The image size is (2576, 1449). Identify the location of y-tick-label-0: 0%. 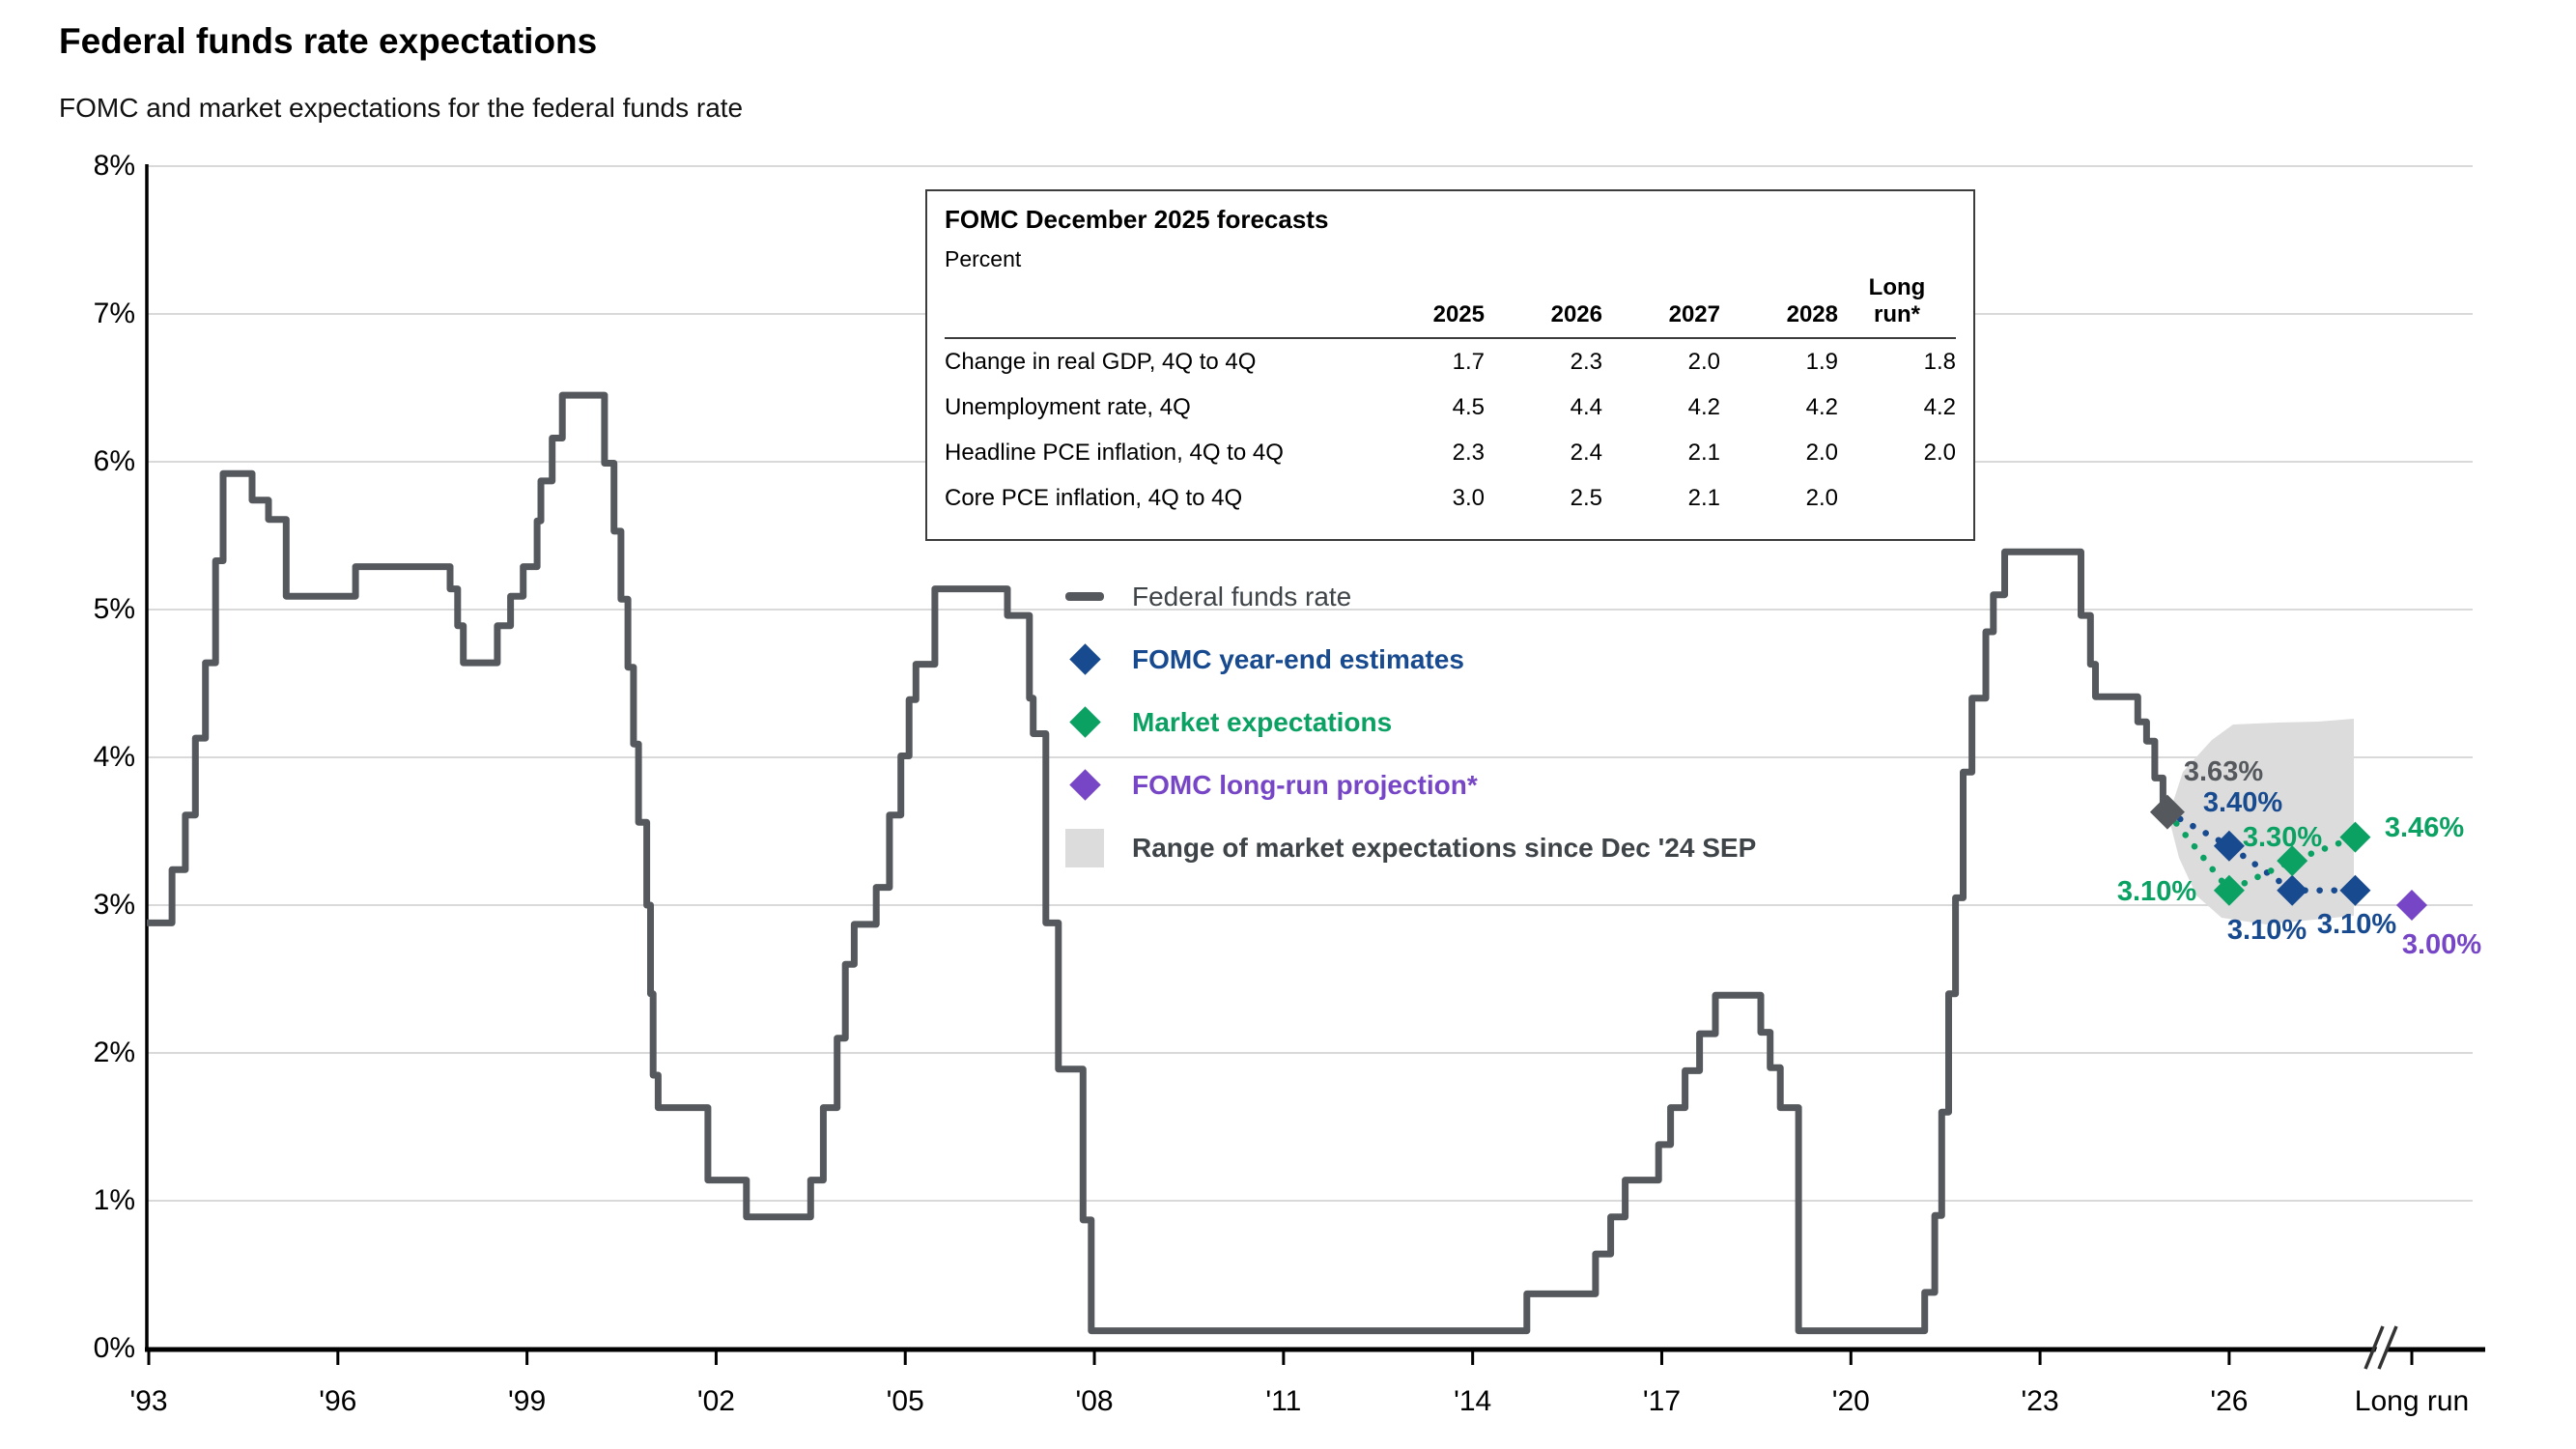
(114, 1348).